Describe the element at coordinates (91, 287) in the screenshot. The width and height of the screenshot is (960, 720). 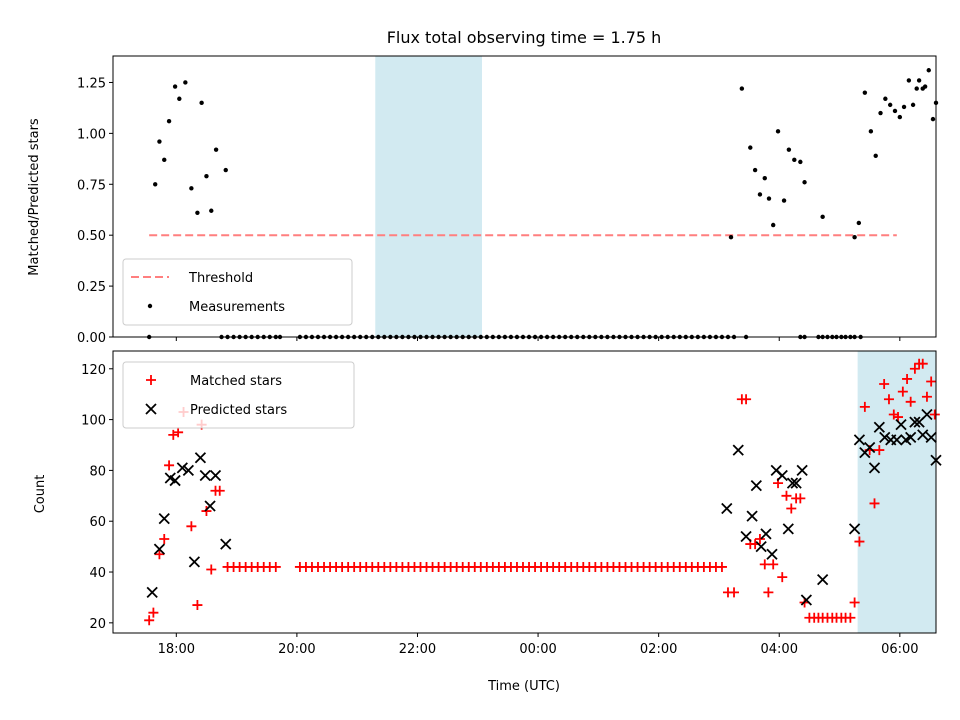
I see `top-y-tick-label: 0.25` at that location.